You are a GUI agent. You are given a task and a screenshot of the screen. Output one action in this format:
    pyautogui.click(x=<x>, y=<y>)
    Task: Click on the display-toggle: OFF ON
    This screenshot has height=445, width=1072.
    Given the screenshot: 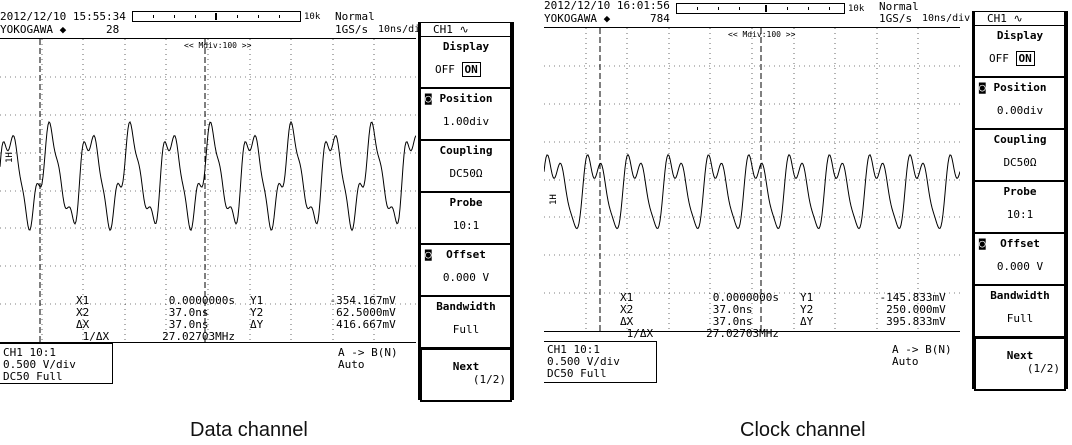 What is the action you would take?
    pyautogui.click(x=466, y=69)
    